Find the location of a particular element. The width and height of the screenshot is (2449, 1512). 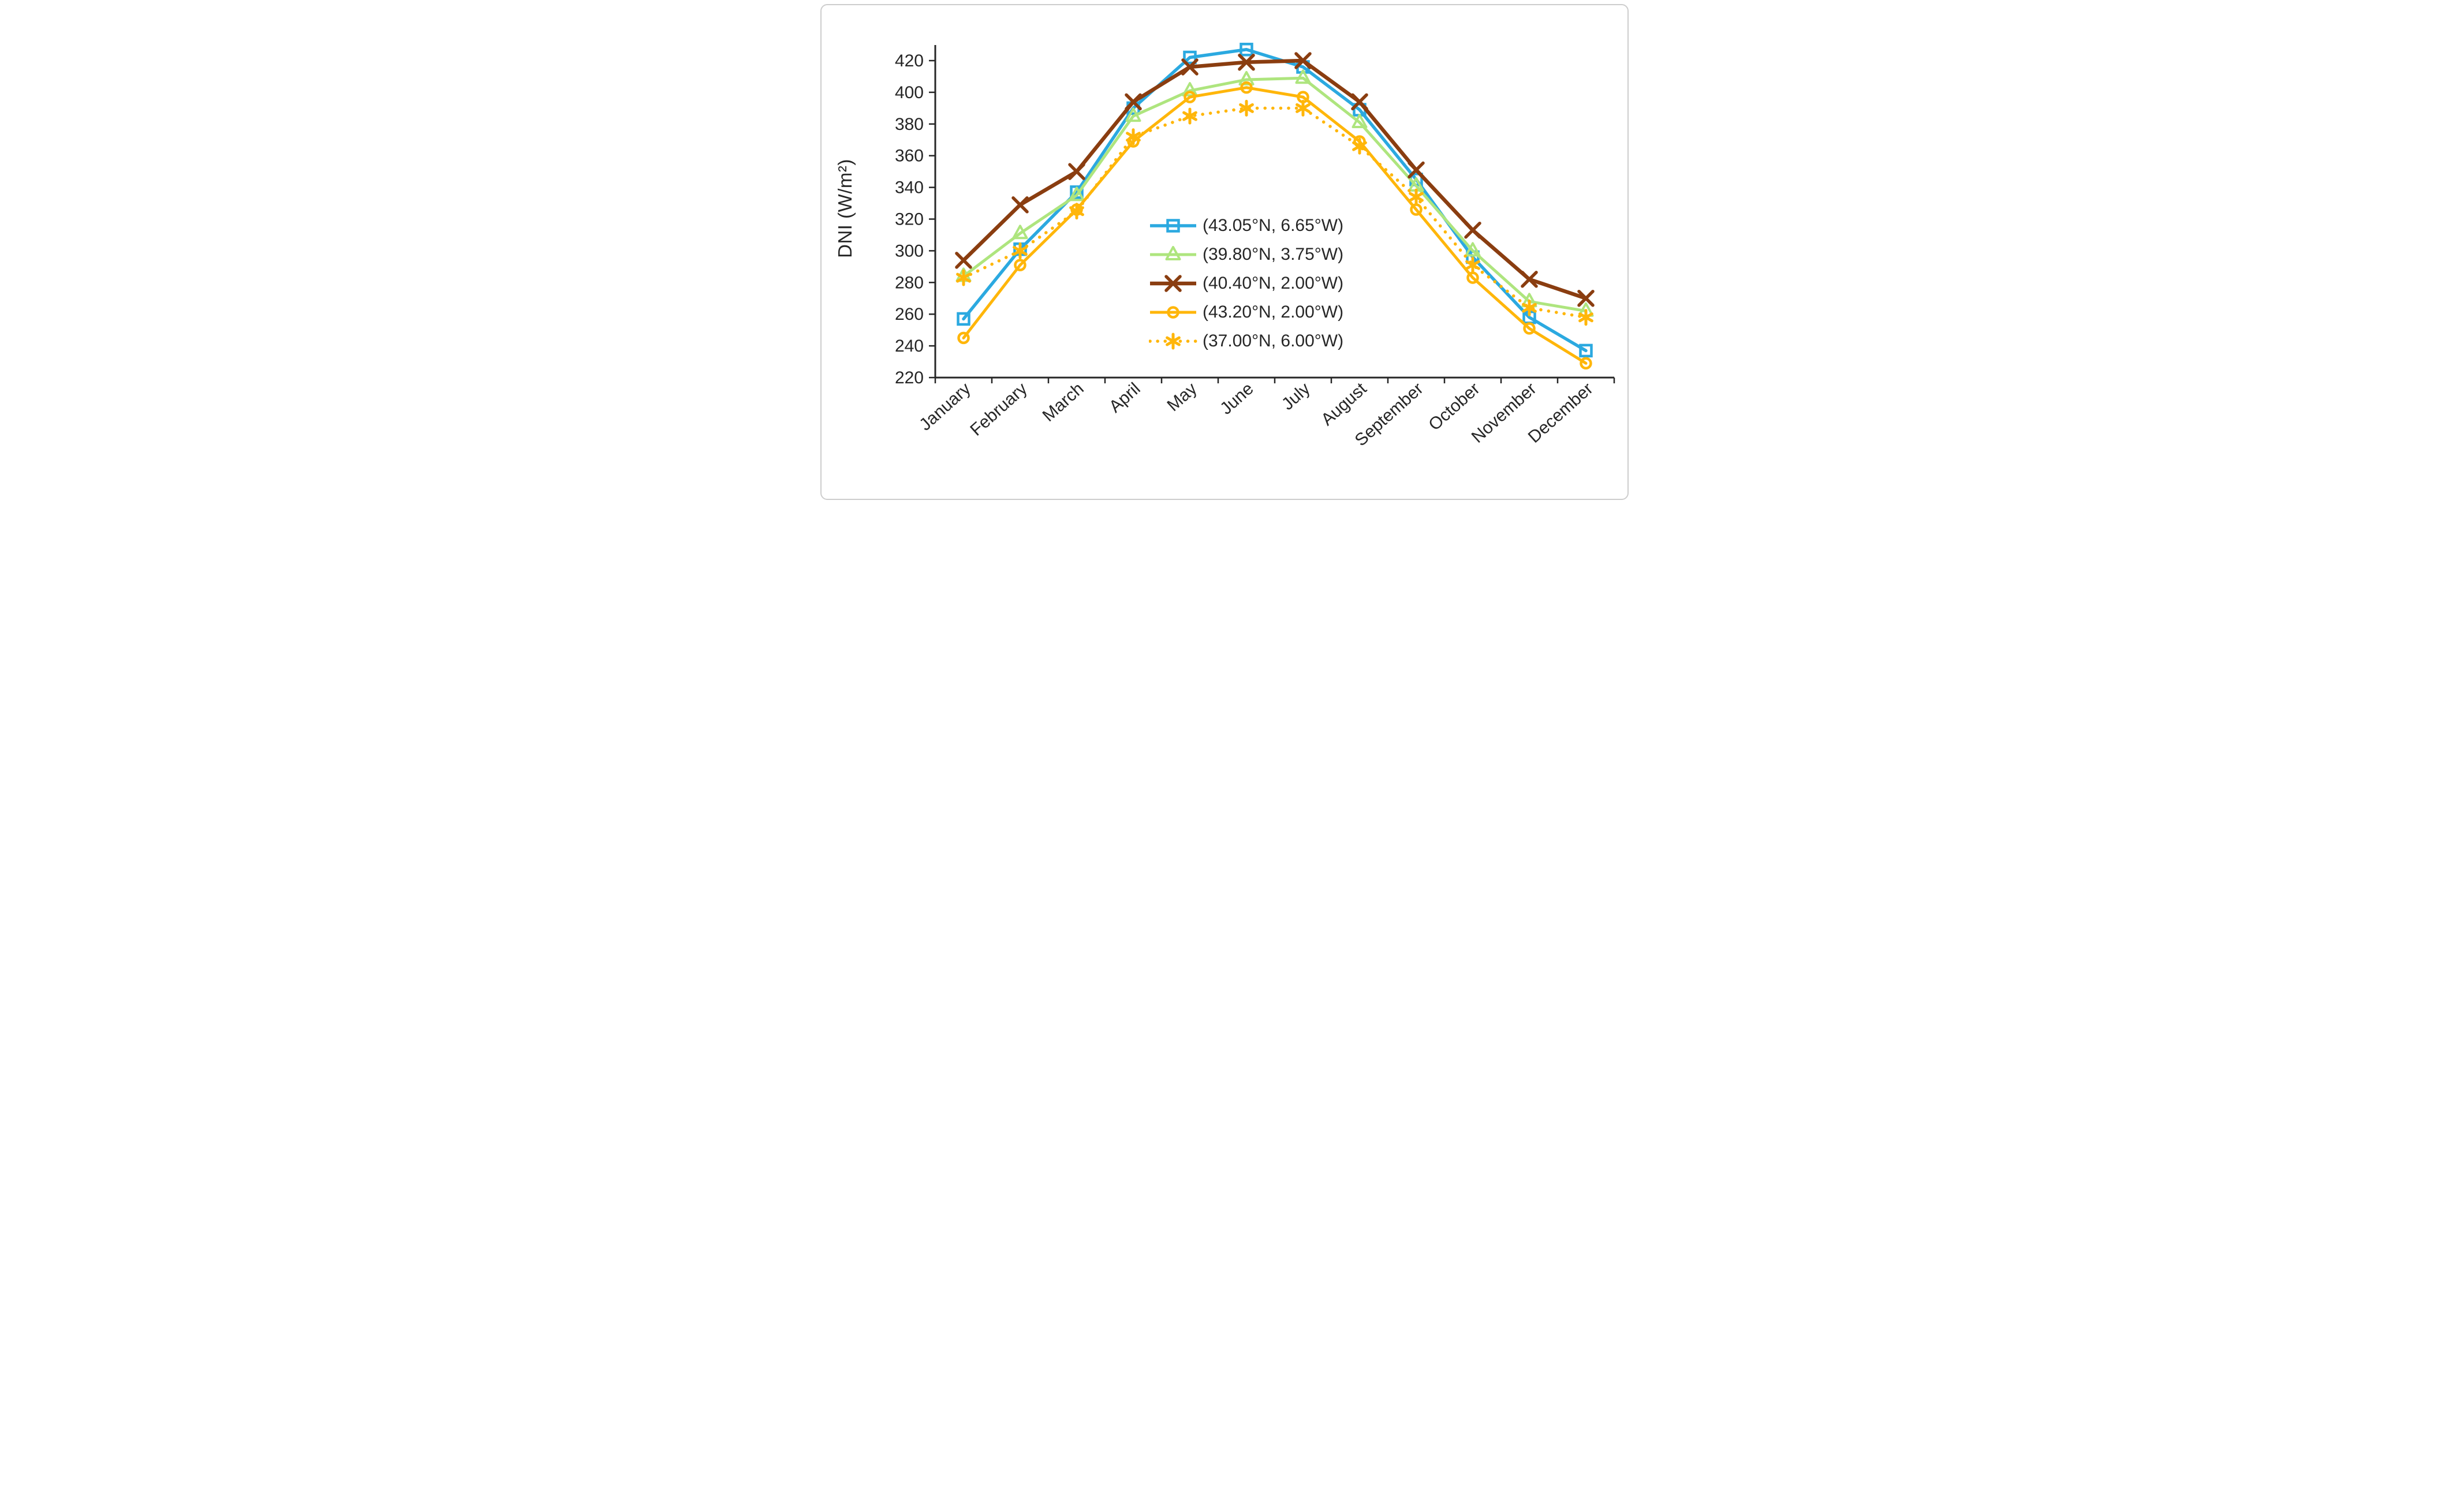

x-tick-label: April is located at coordinates (1125, 398).